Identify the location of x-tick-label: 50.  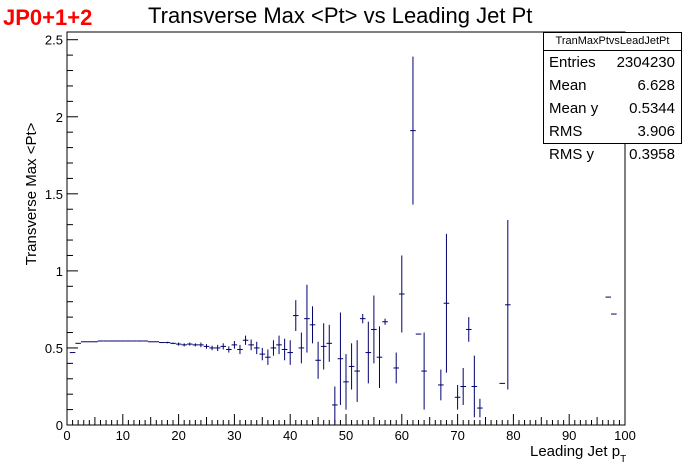
(346, 435).